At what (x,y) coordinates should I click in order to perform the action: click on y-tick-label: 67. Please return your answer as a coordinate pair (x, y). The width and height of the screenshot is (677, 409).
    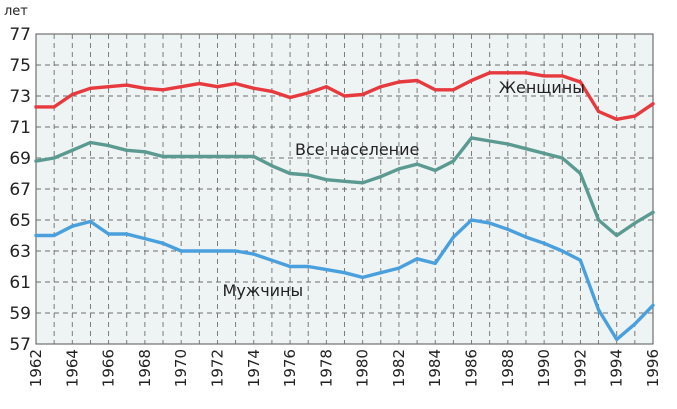
    Looking at the image, I should click on (20, 190).